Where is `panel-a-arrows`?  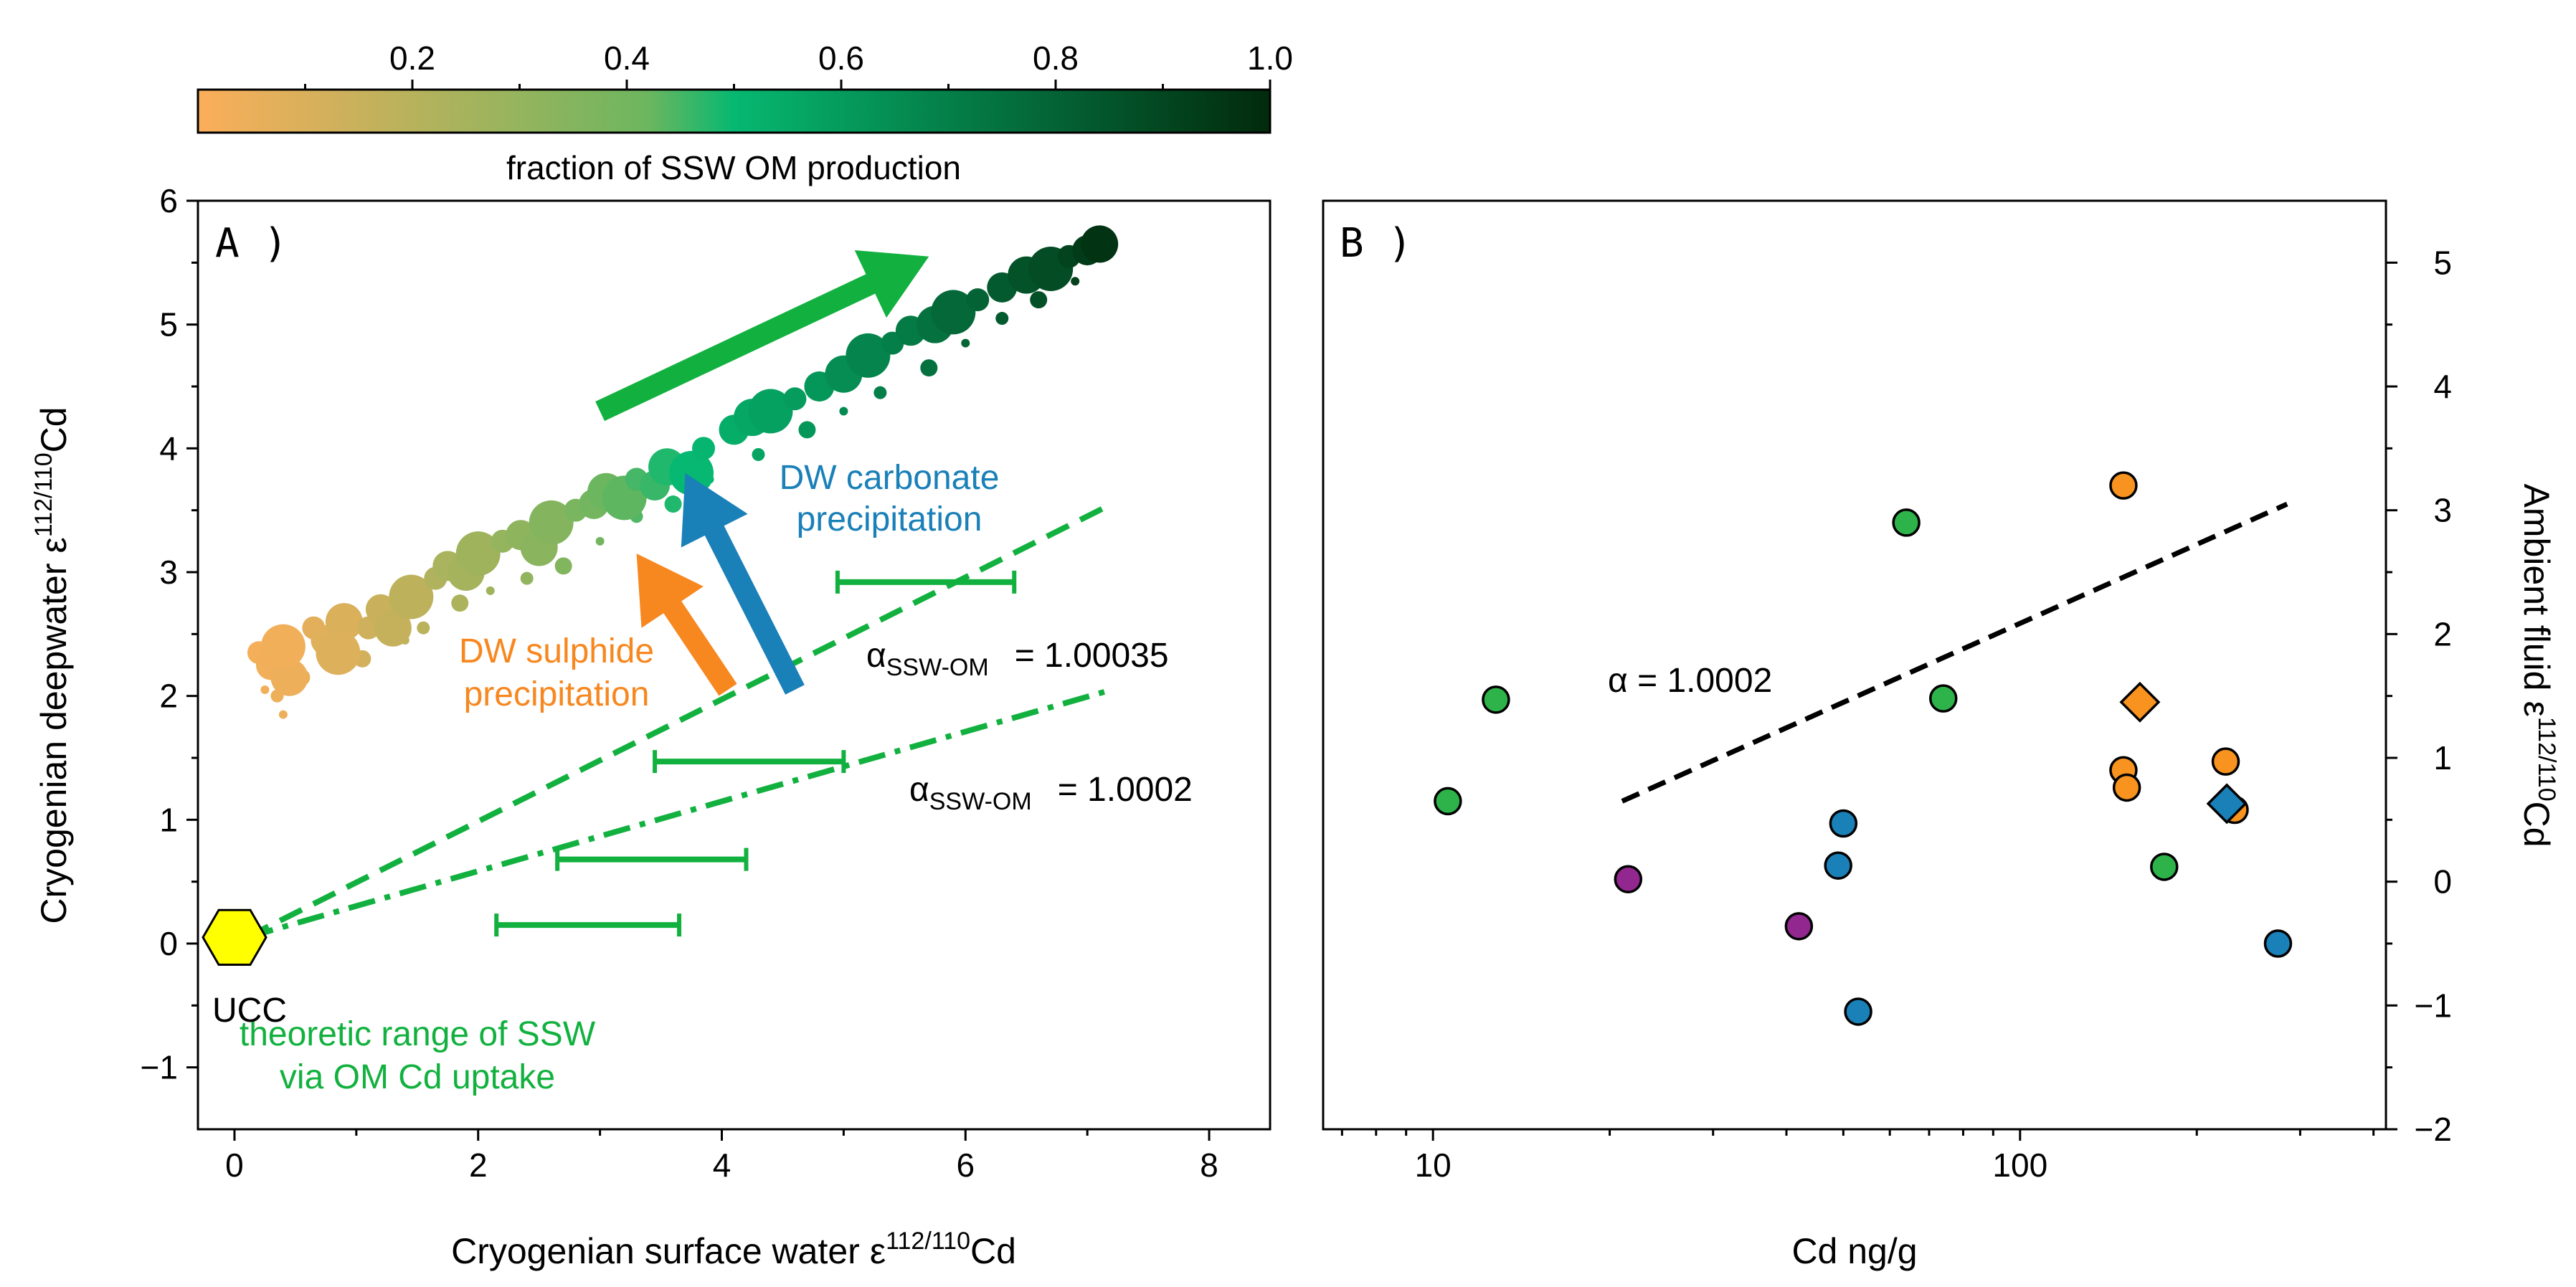
panel-a-arrows is located at coordinates (762, 473).